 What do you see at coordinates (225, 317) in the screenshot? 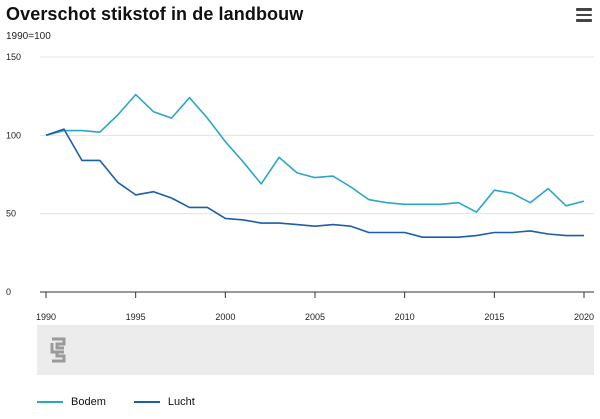
I see `x-tick-label-2000: 2000` at bounding box center [225, 317].